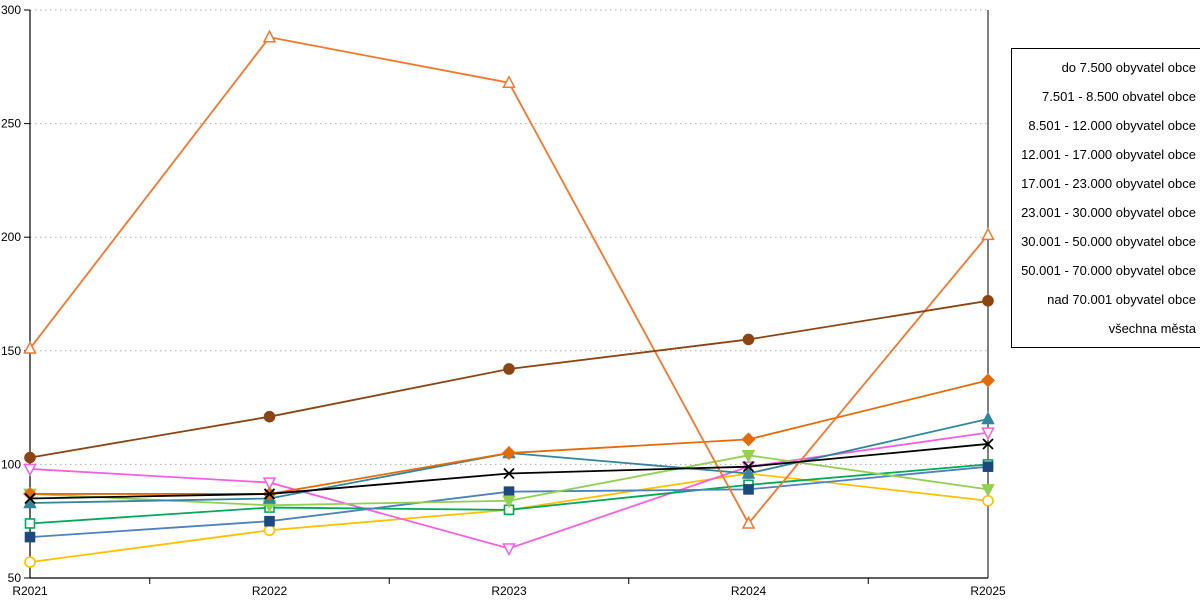 The width and height of the screenshot is (1200, 600). Describe the element at coordinates (11, 124) in the screenshot. I see `y-axis-tick-label: 250` at that location.